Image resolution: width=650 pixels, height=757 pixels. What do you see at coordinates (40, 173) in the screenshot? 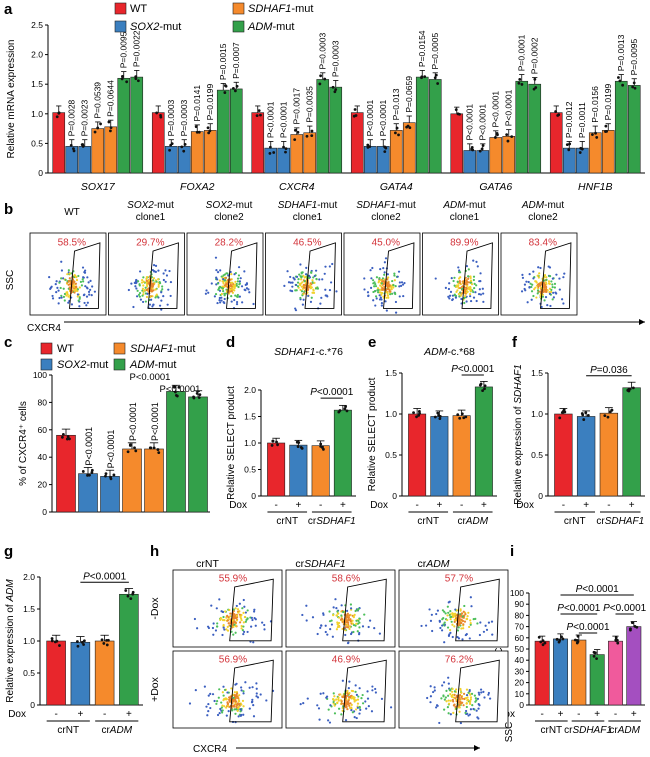
I see `a-y-tick-label: 0` at bounding box center [40, 173].